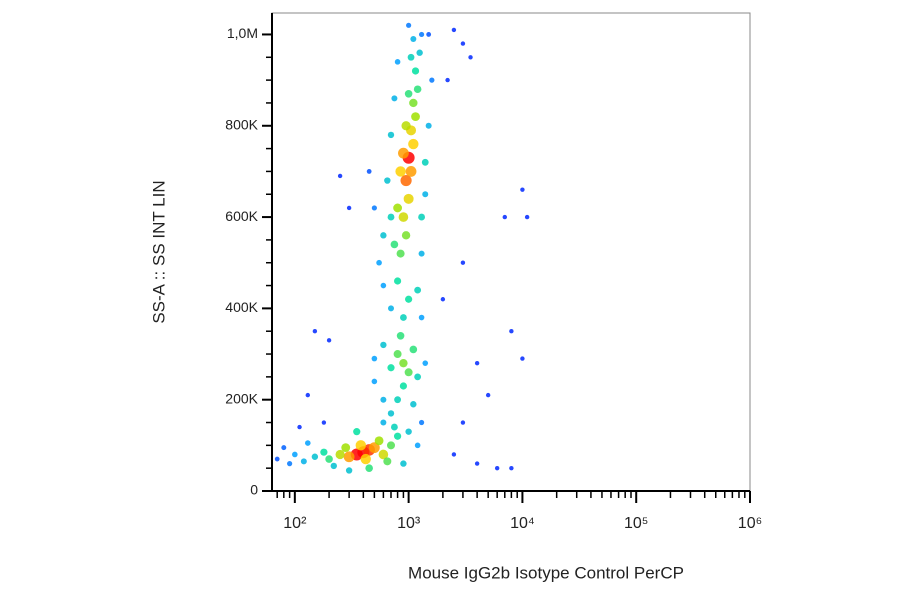 This screenshot has width=900, height=594. What do you see at coordinates (254, 490) in the screenshot?
I see `y-tick-label: 0` at bounding box center [254, 490].